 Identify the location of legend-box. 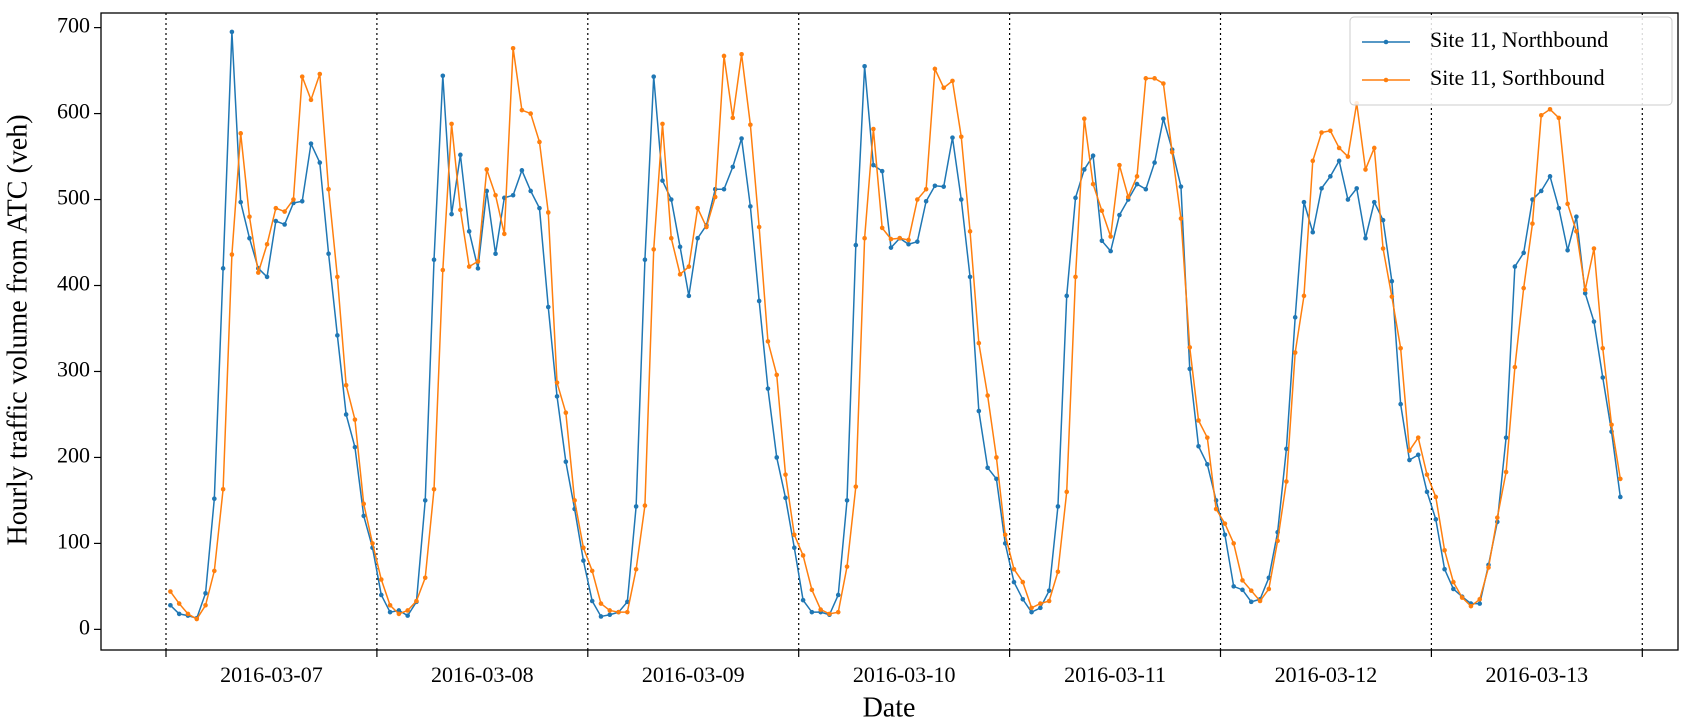
(1511, 61).